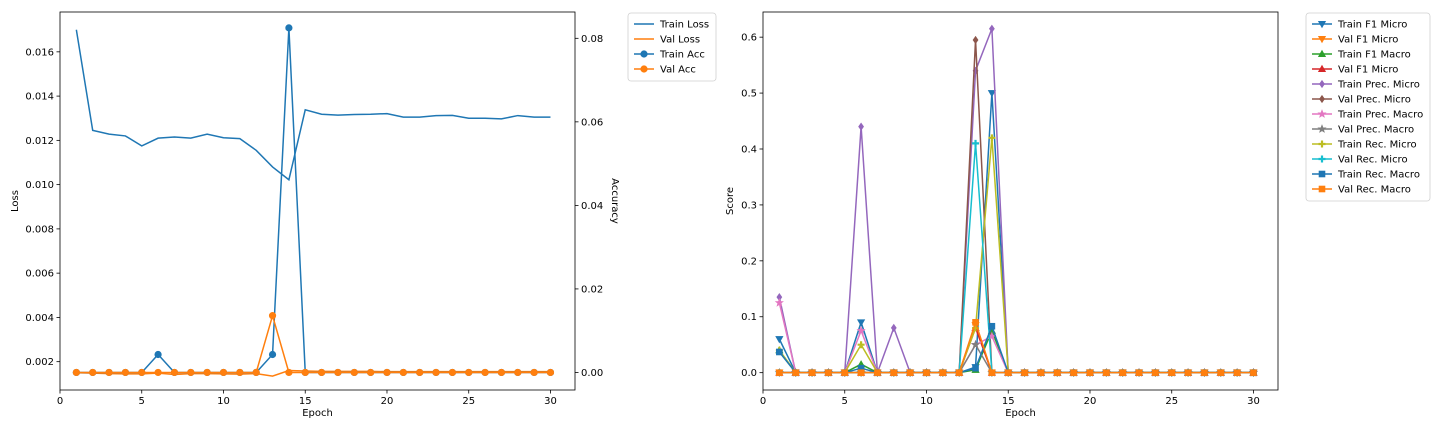 The image size is (1440, 432). Describe the element at coordinates (39, 362) in the screenshot. I see `y-tick-label: 0.002` at that location.